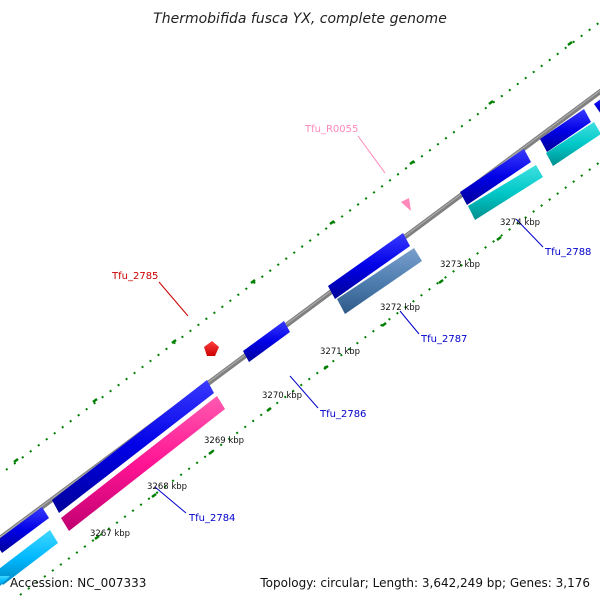  Describe the element at coordinates (78, 583) in the screenshot. I see `accession-text: Accession: NC_007333` at that location.